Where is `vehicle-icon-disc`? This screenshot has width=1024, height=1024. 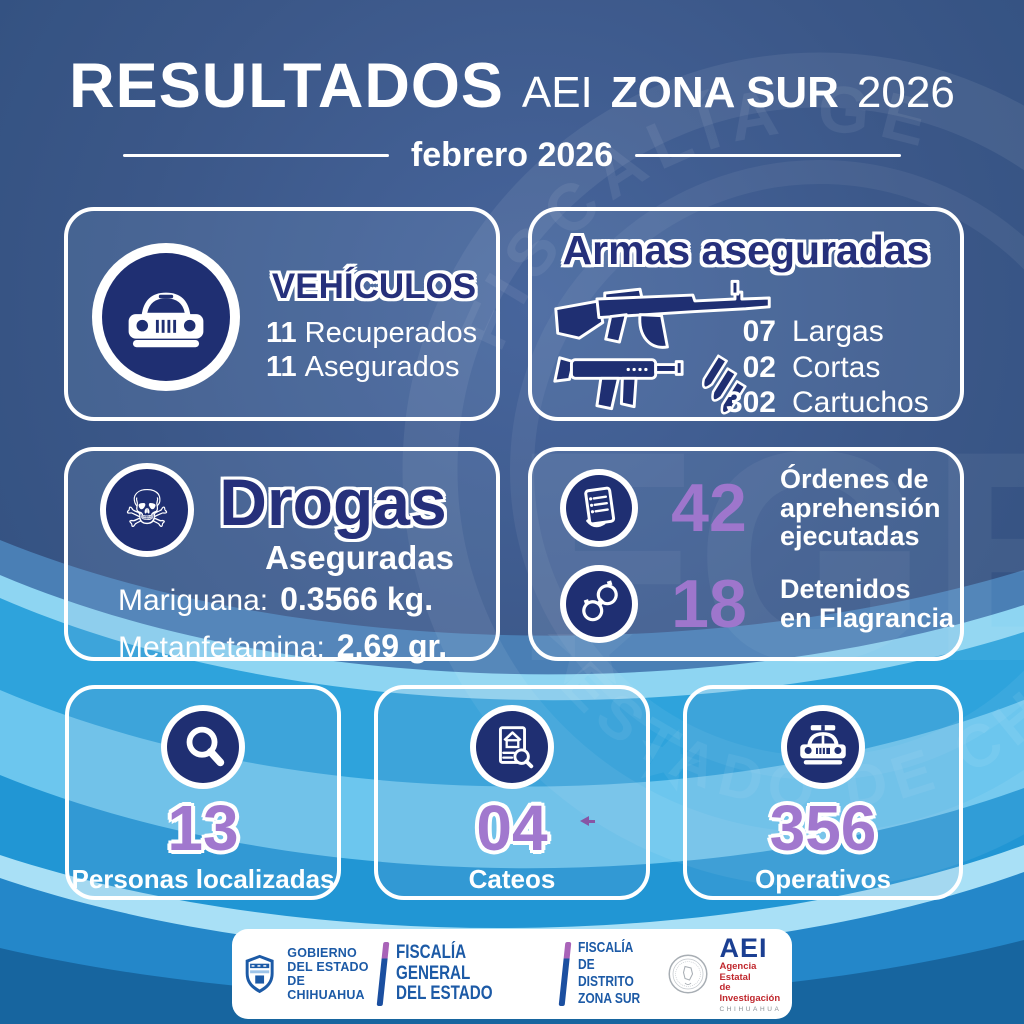 vehicle-icon-disc is located at coordinates (166, 317).